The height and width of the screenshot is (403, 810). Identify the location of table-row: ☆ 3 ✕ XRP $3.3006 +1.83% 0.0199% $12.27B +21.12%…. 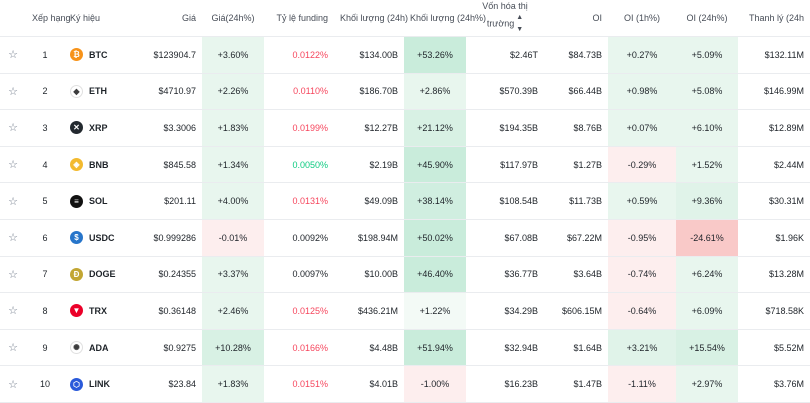
(405, 128).